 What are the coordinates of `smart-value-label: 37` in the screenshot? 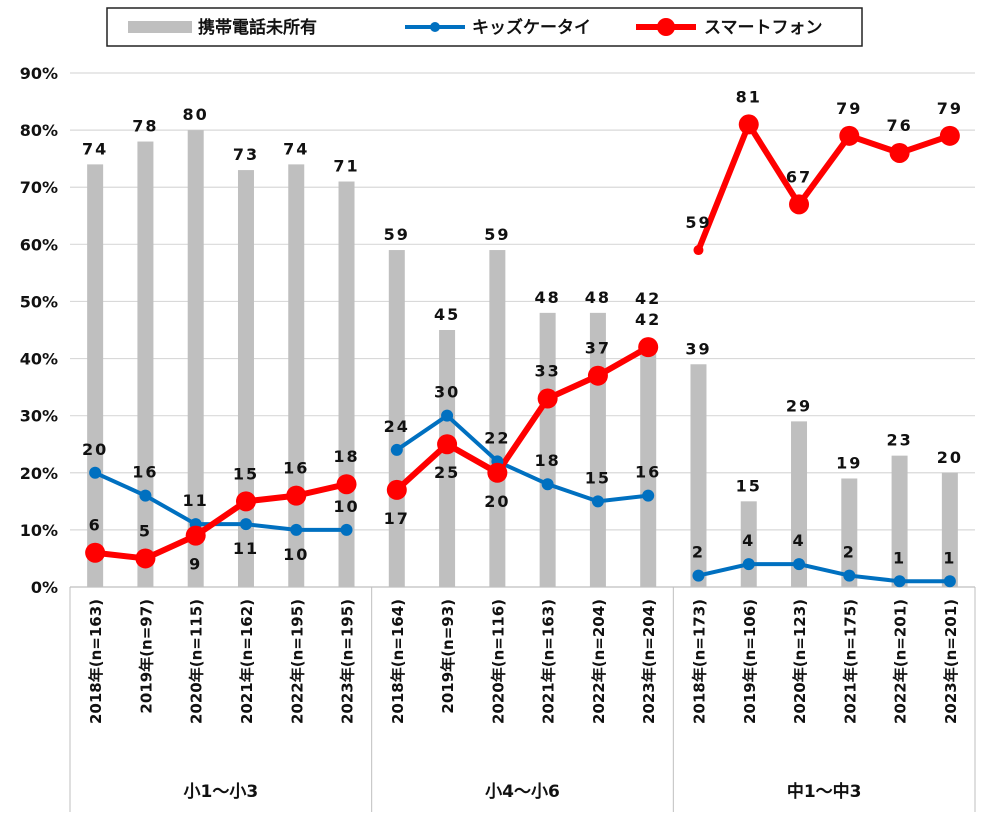 It's located at (598, 348).